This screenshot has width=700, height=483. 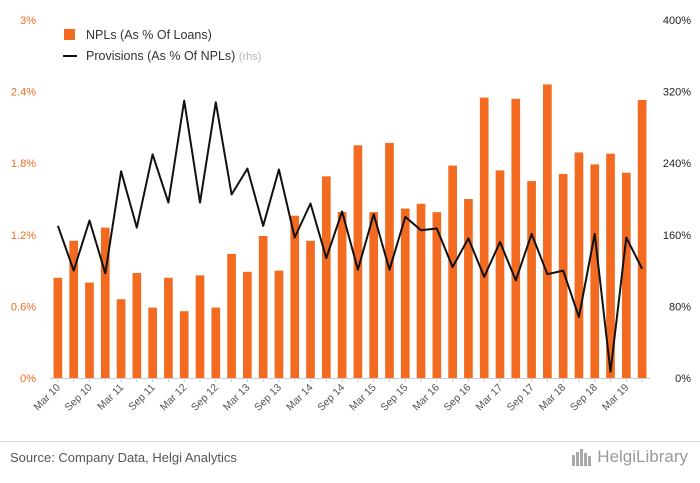 I want to click on x-tick-label: Sep 10, so click(x=79, y=398).